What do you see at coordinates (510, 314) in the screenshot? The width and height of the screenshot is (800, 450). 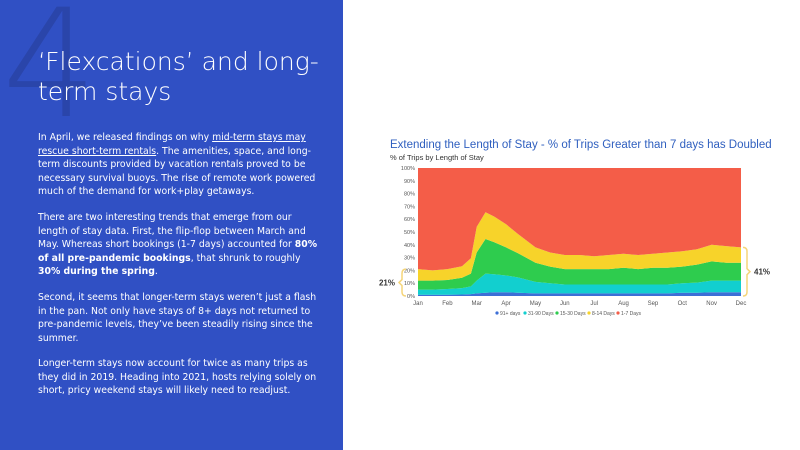 I see `legend-label: 91+ days` at bounding box center [510, 314].